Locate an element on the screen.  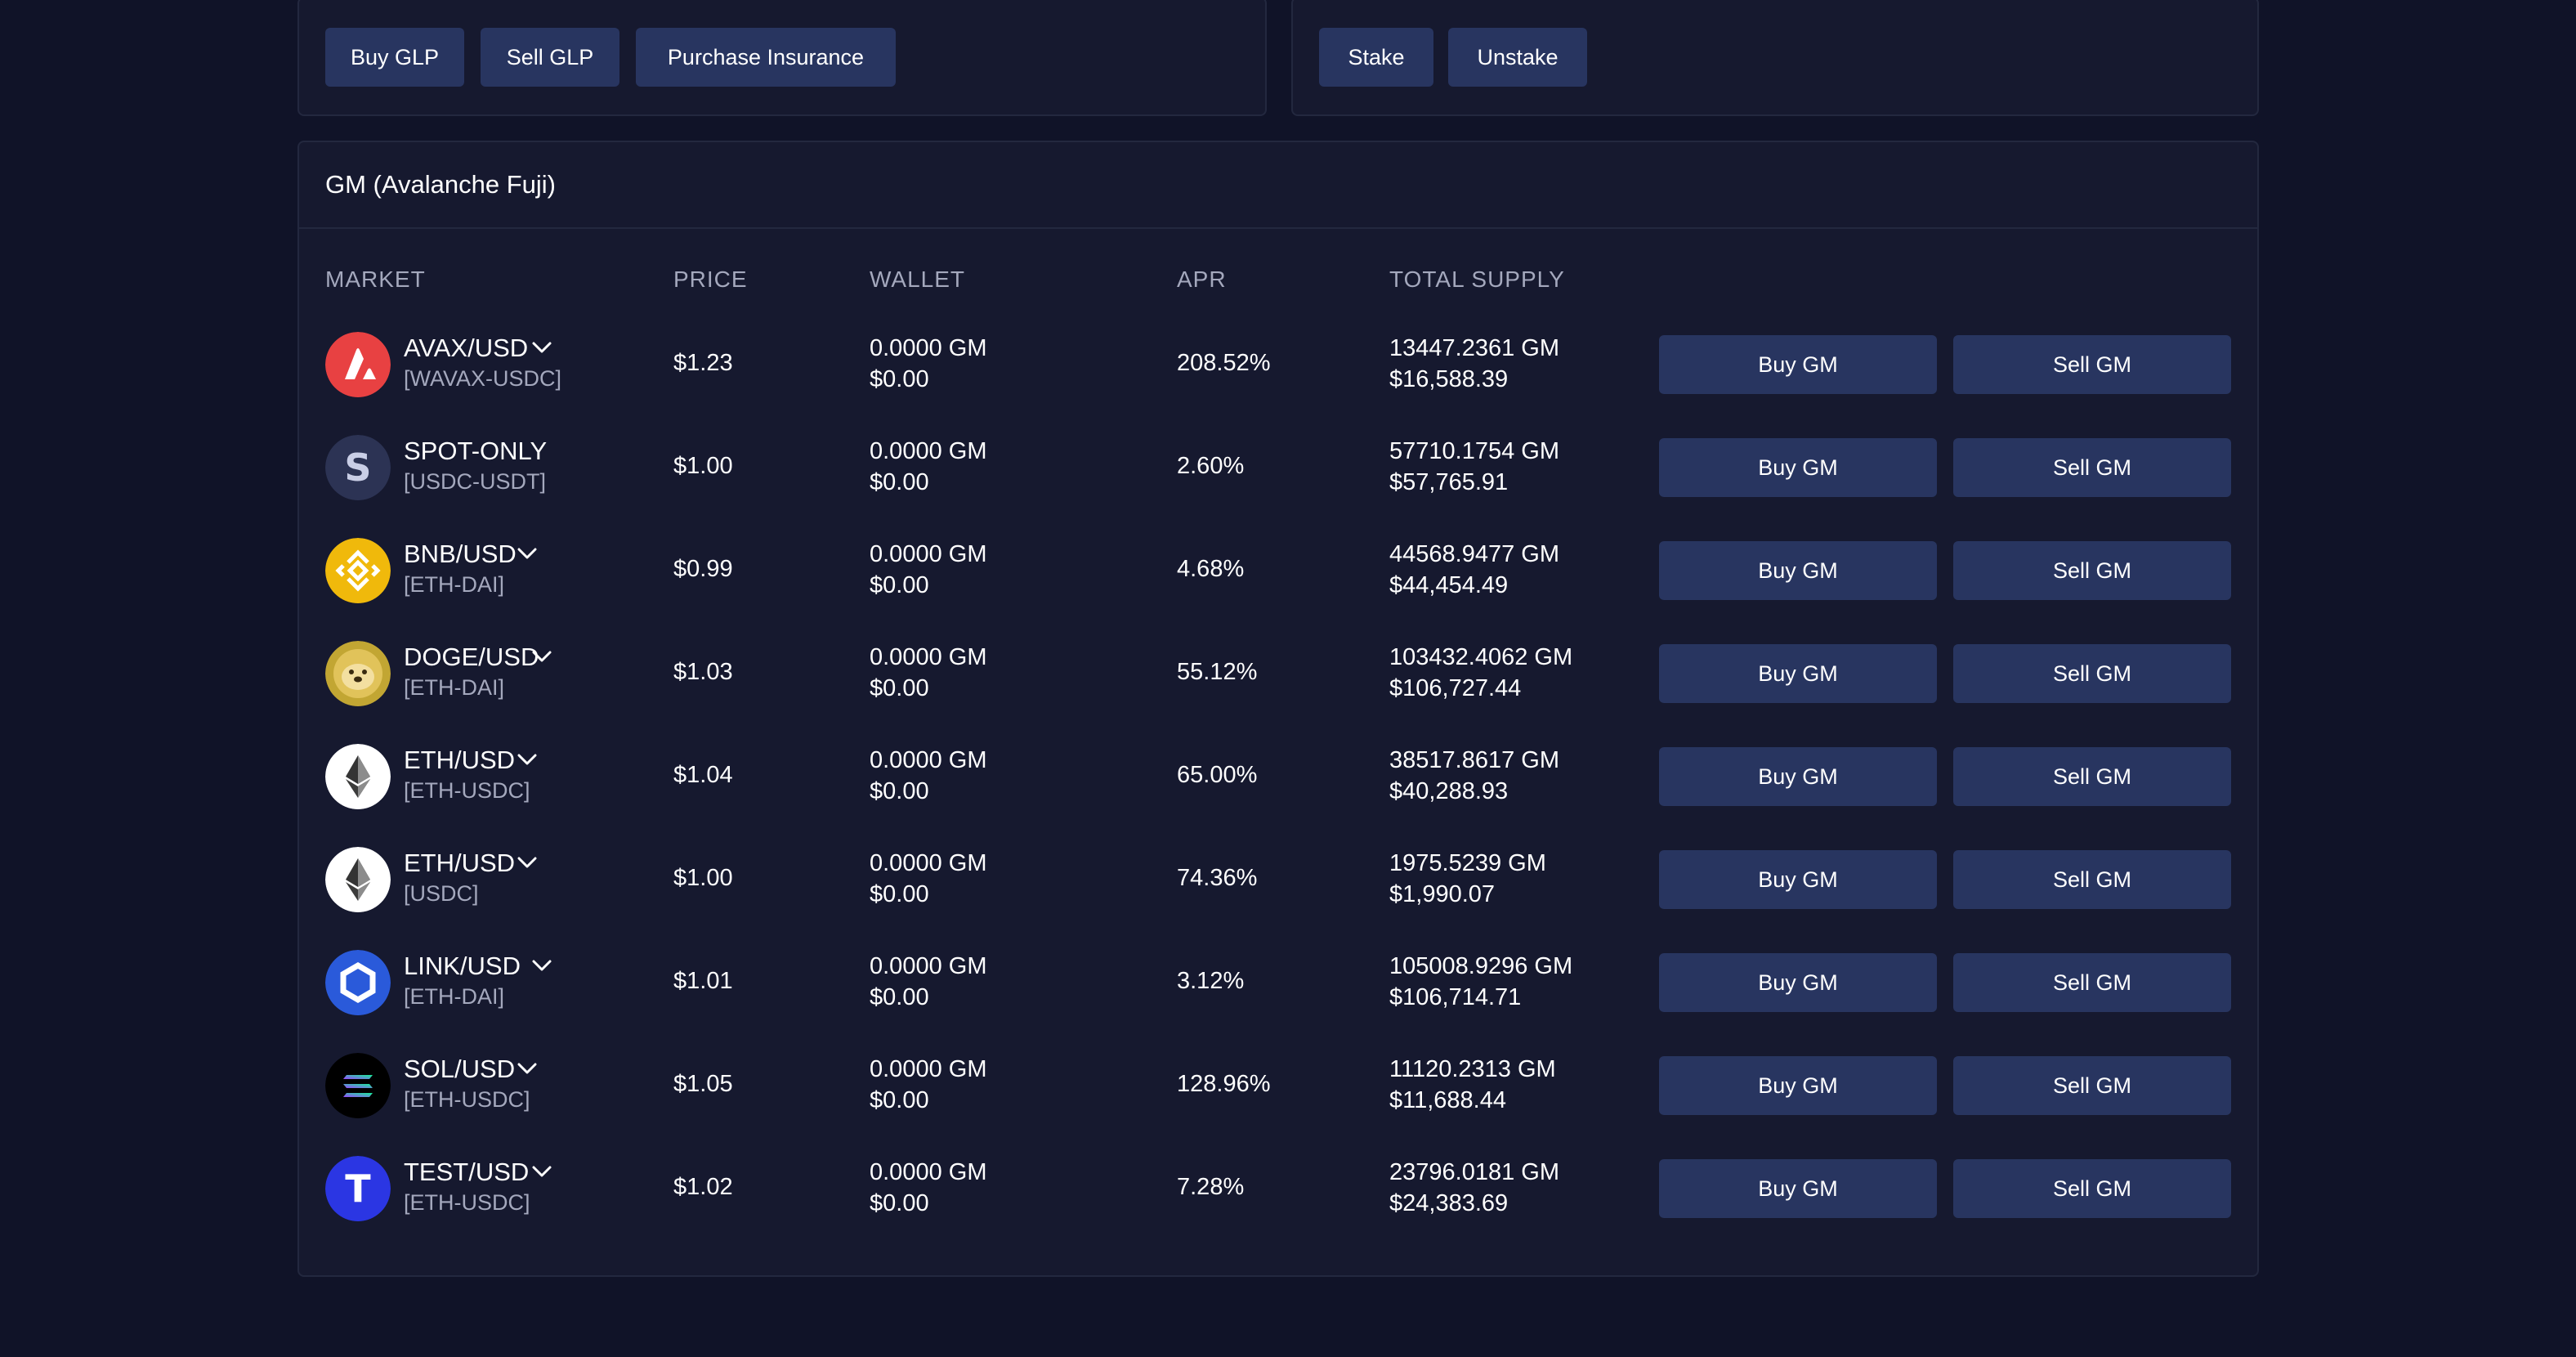
price-value: $1.04 is located at coordinates (703, 775).